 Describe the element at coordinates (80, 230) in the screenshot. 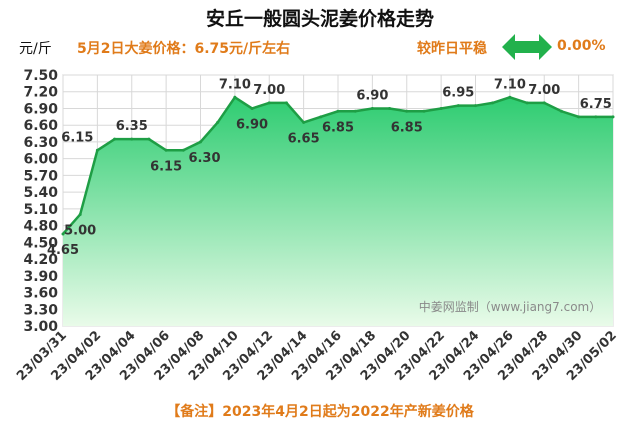

I see `data-label: 5.00` at that location.